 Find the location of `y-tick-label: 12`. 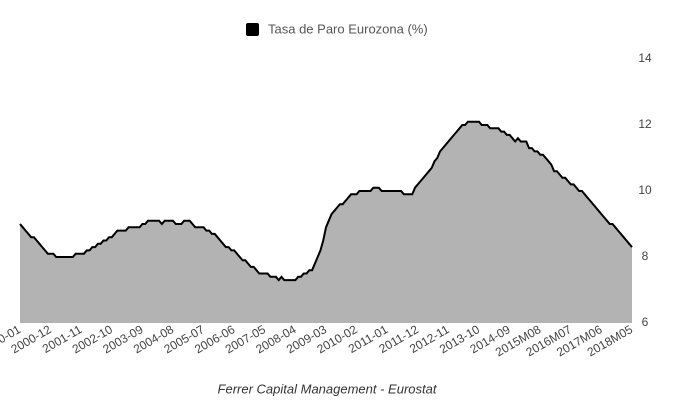

y-tick-label: 12 is located at coordinates (645, 124).